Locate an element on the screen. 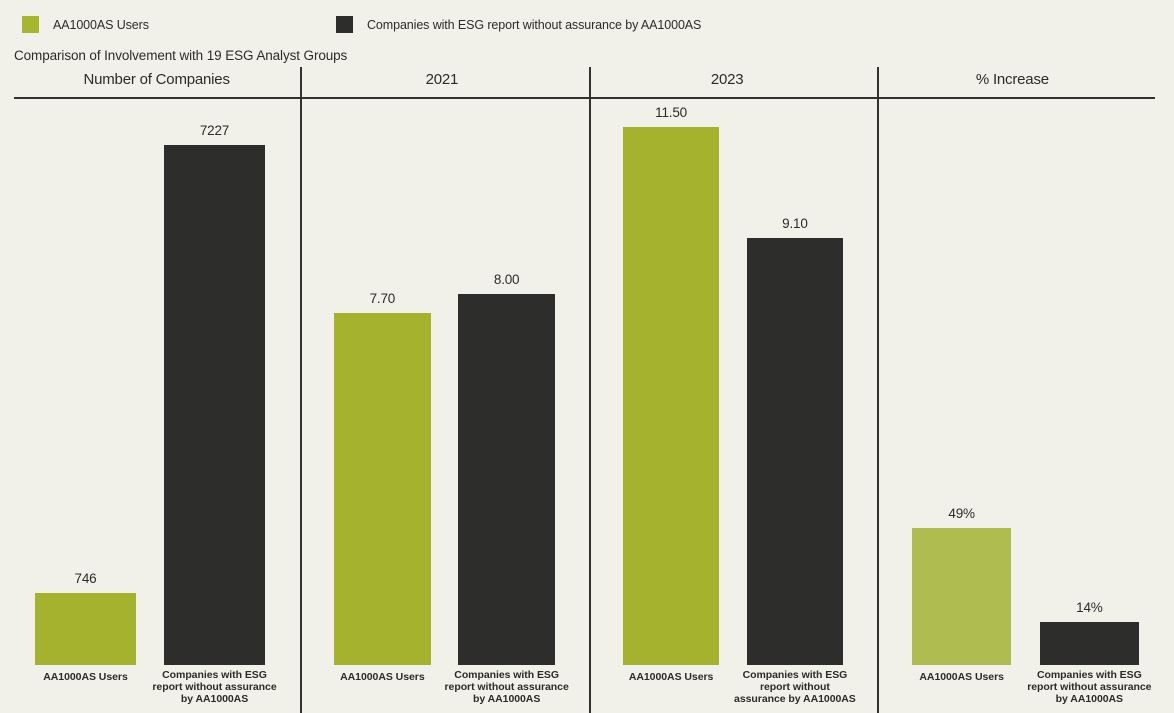  bar-column-g3-users: 49% is located at coordinates (962, 585).